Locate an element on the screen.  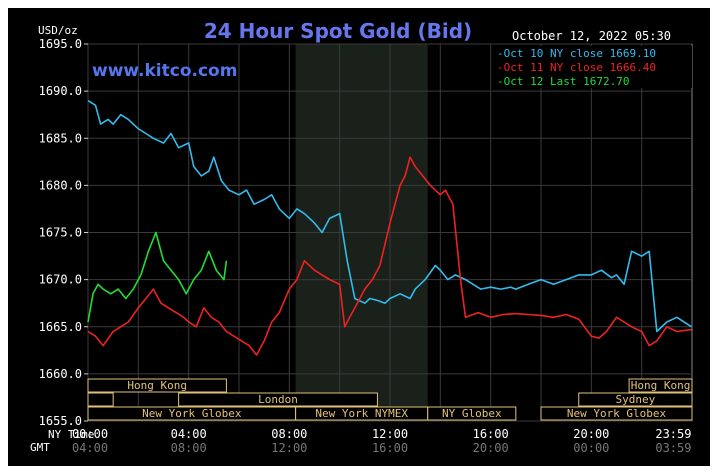
legend-item: -Oct 12 Last 1672.70 is located at coordinates (563, 81).